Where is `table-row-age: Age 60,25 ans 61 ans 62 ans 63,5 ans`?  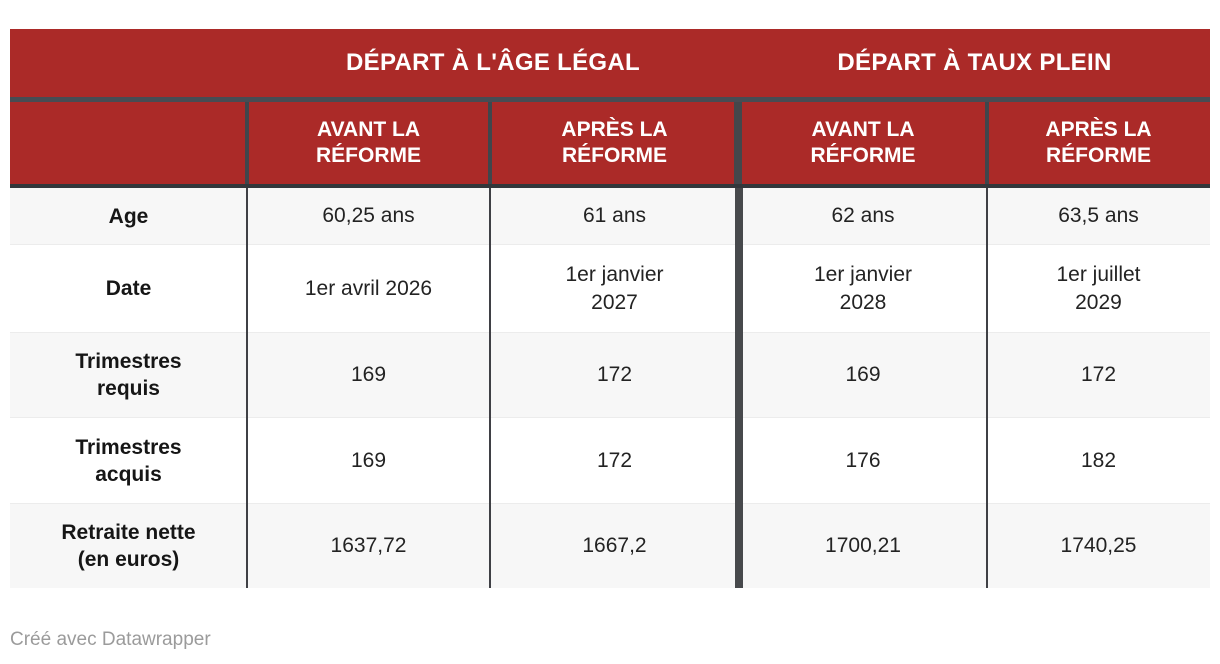
table-row-age: Age 60,25 ans 61 ans 62 ans 63,5 ans is located at coordinates (610, 216).